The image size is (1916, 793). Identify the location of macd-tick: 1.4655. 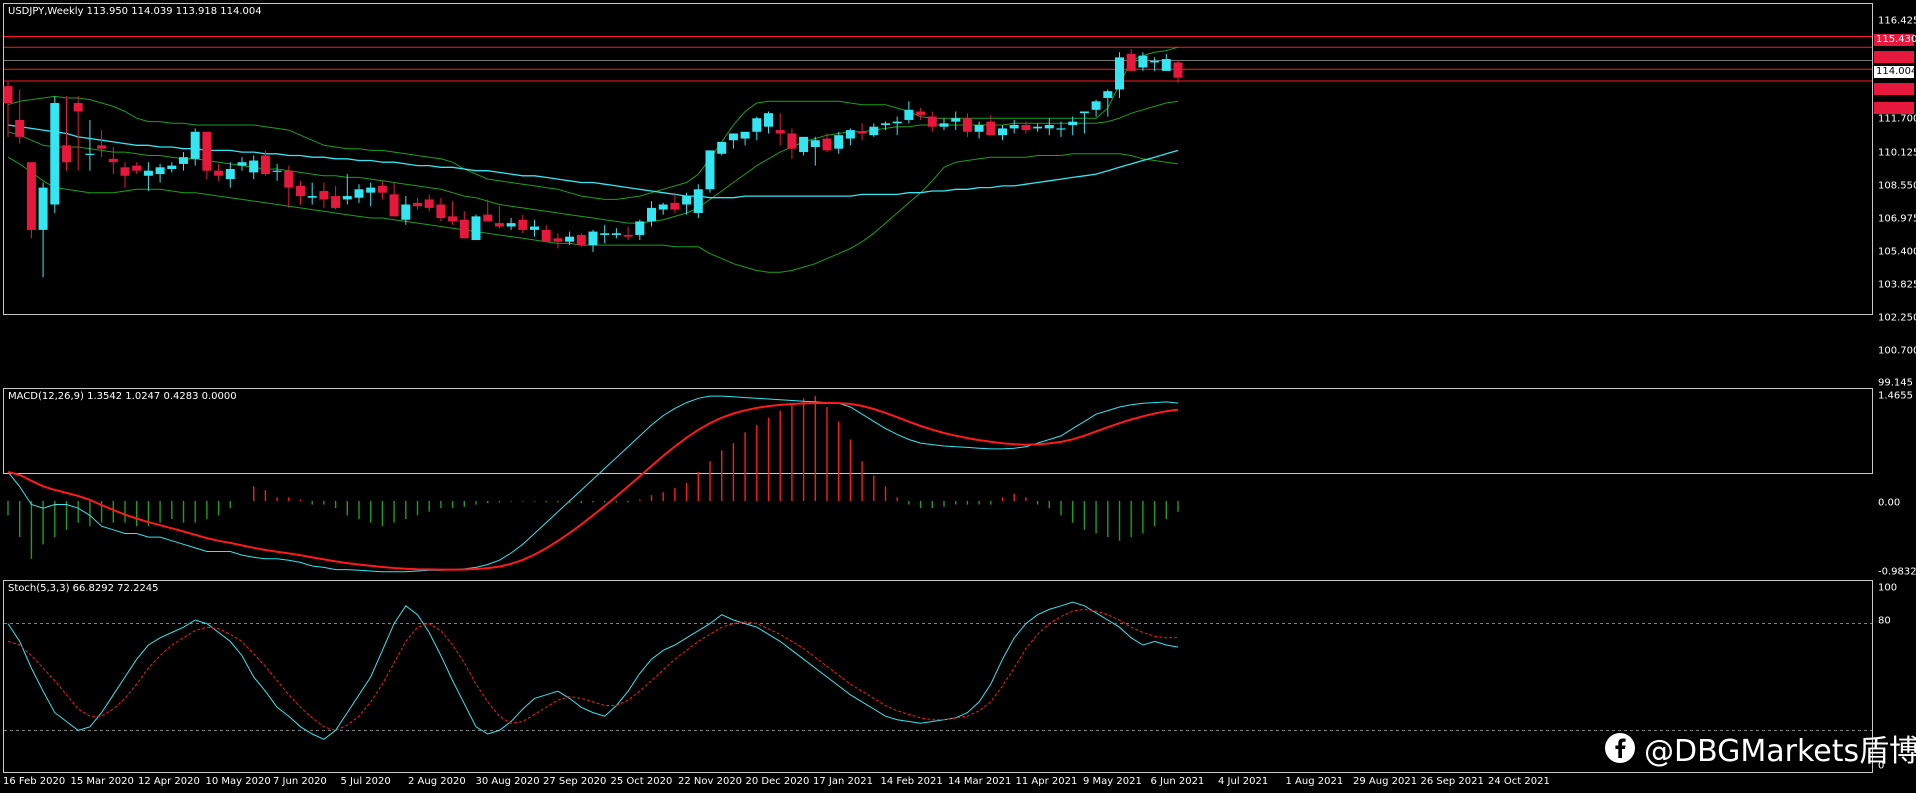
(1895, 396).